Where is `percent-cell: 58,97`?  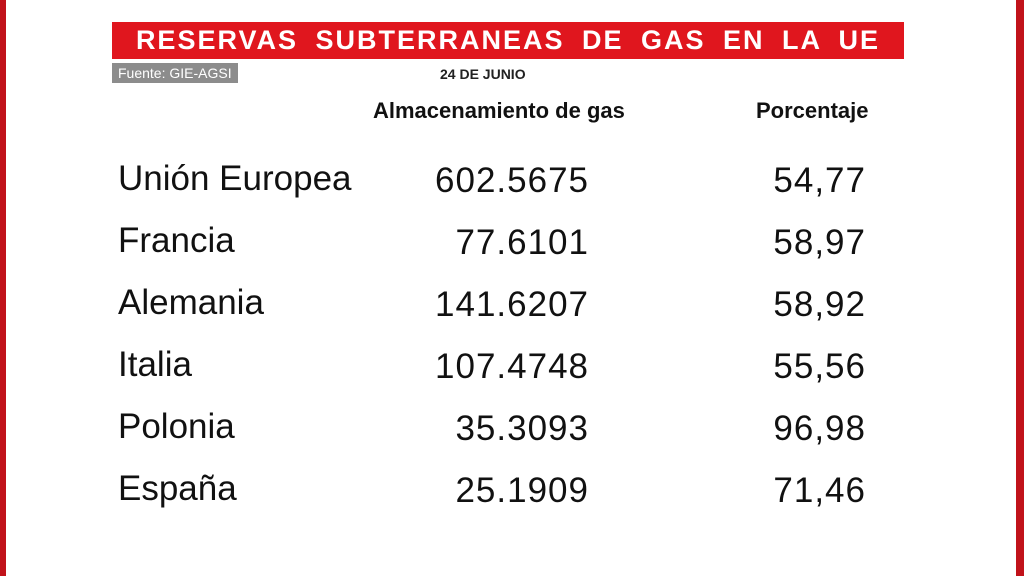 percent-cell: 58,97 is located at coordinates (819, 242).